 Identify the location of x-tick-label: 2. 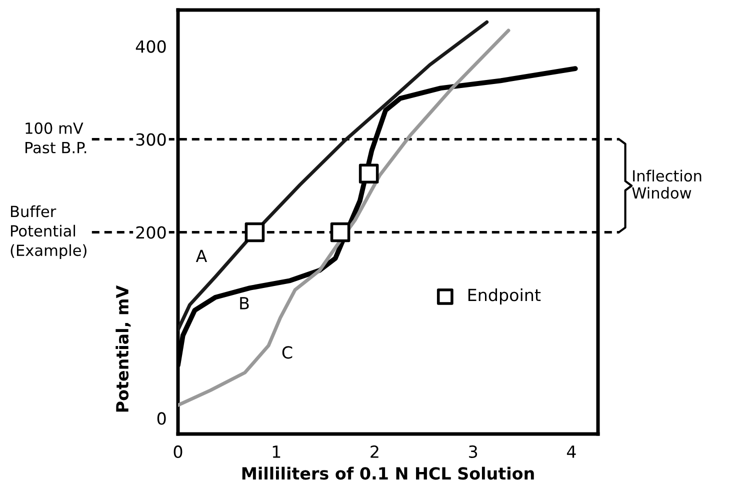
(374, 451).